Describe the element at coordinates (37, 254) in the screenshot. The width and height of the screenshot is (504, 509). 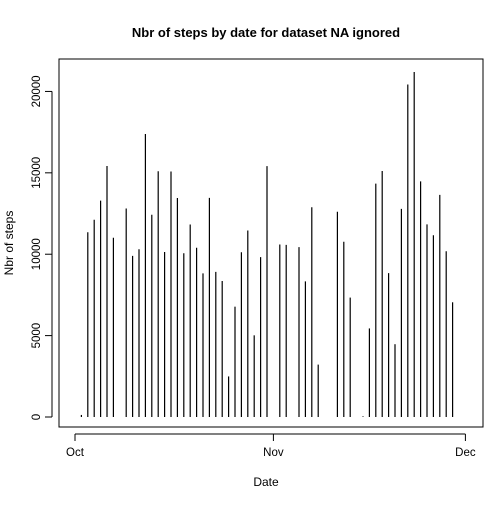
I see `y-tick-label: 10000` at that location.